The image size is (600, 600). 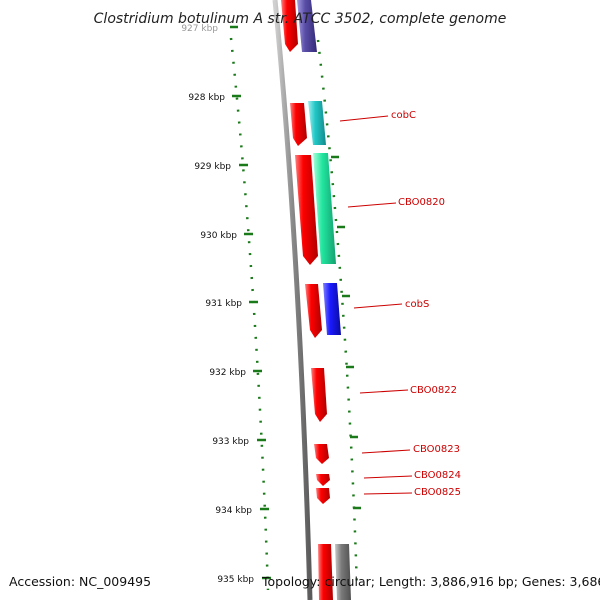 What do you see at coordinates (80, 581) in the screenshot?
I see `accession-text: Accession: NC_009495` at bounding box center [80, 581].